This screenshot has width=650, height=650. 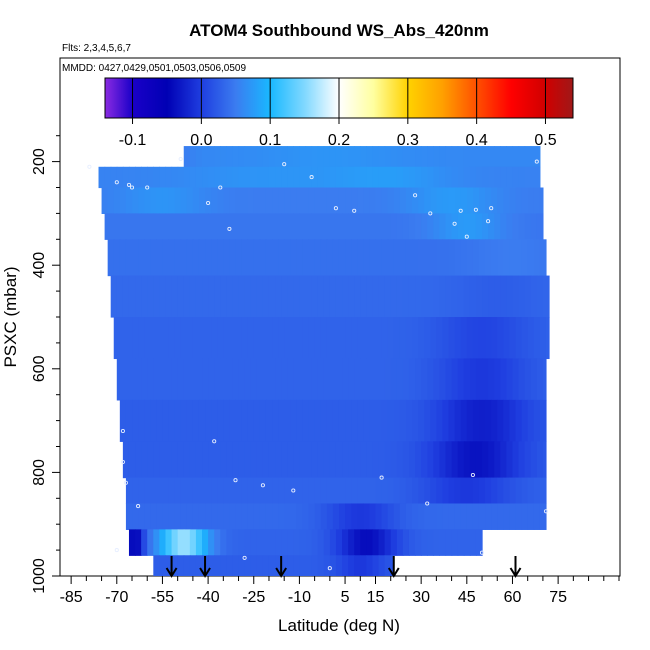 What do you see at coordinates (154, 68) in the screenshot?
I see `dates-label: MMDD: 0427,0429,0501,0503,0506,0509` at bounding box center [154, 68].